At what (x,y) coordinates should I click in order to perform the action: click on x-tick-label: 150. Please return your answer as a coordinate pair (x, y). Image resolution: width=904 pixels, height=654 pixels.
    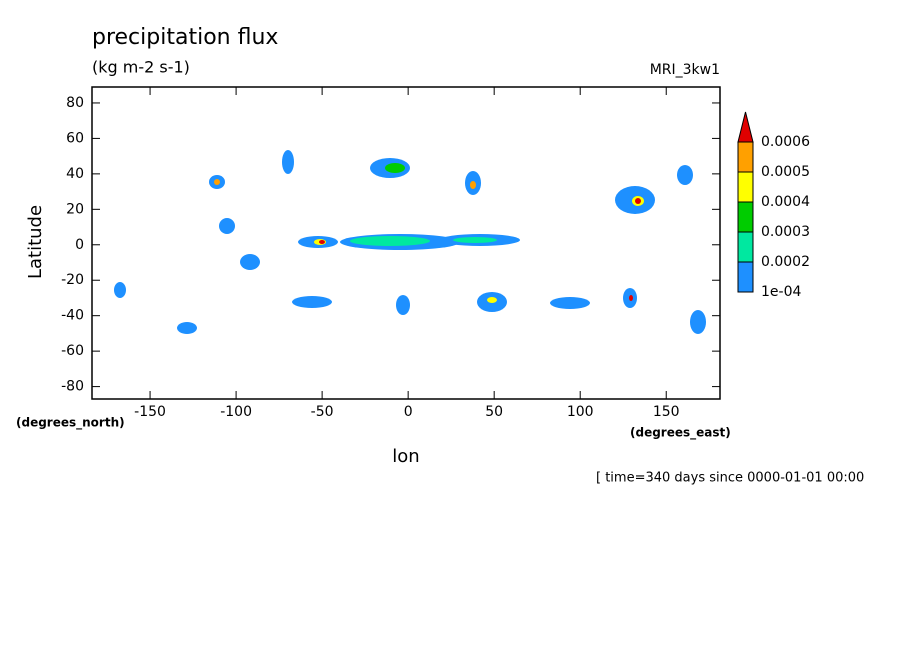
    Looking at the image, I should click on (666, 412).